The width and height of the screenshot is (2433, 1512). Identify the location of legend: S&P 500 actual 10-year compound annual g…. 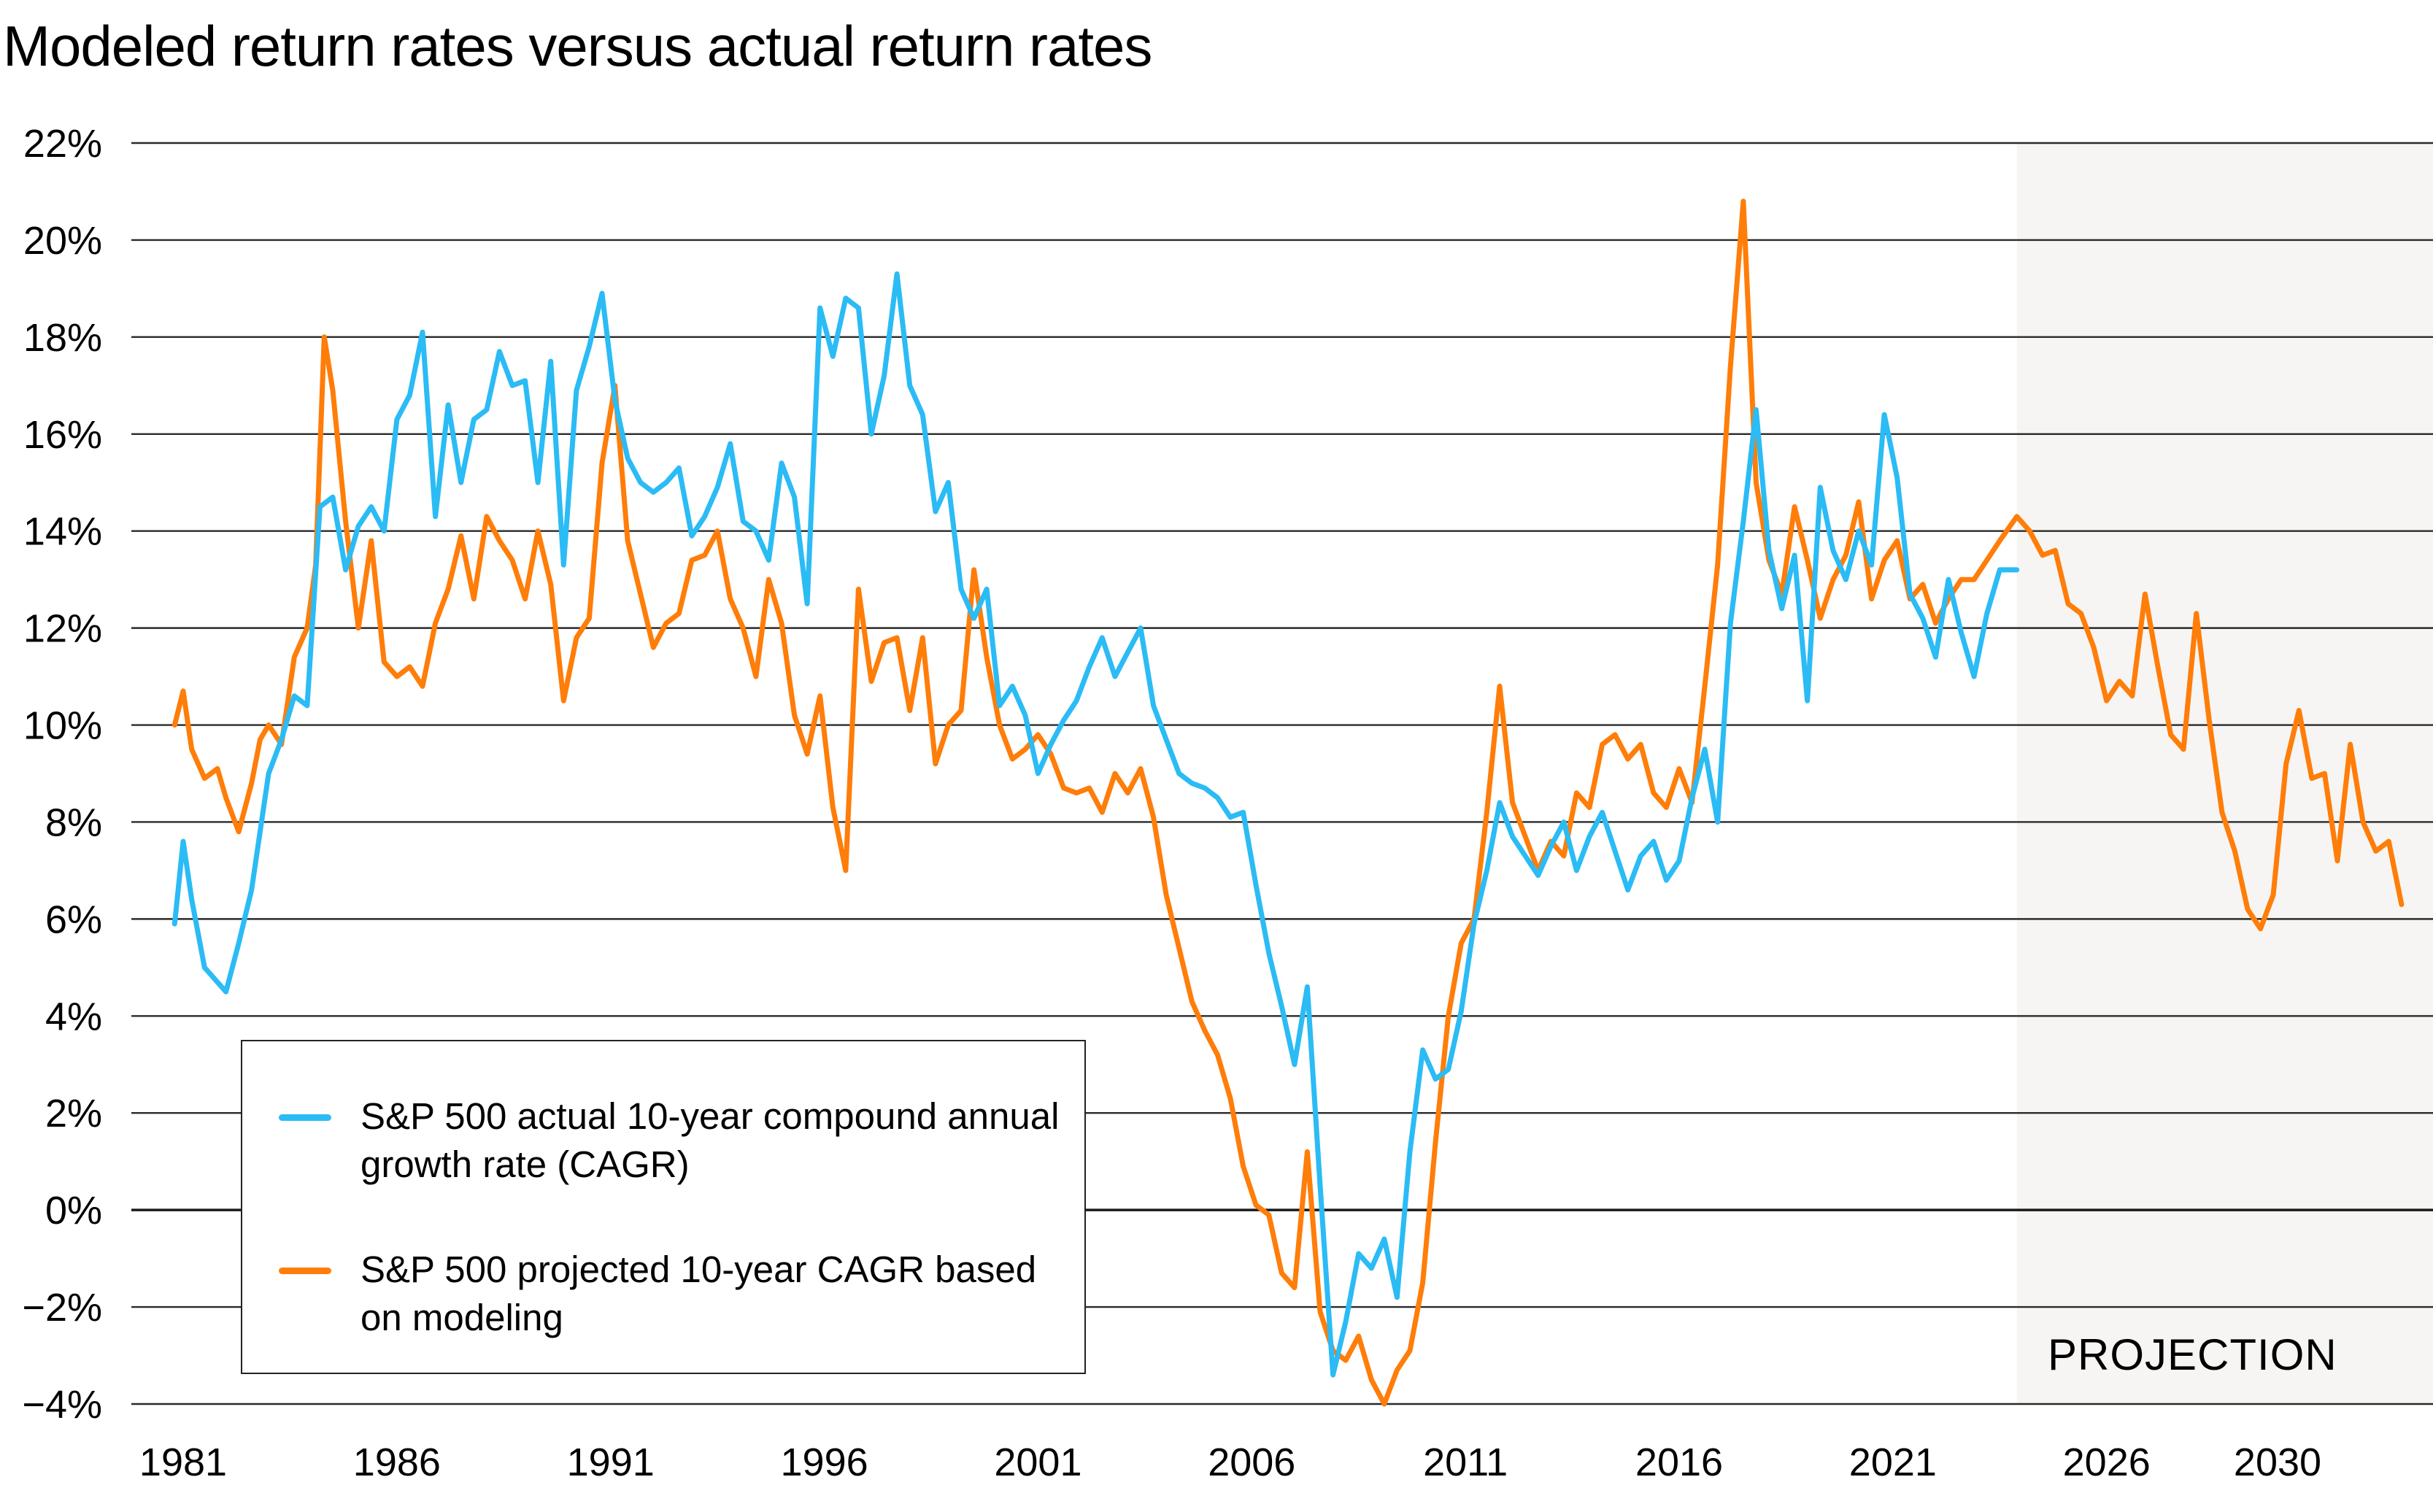
(663, 1207).